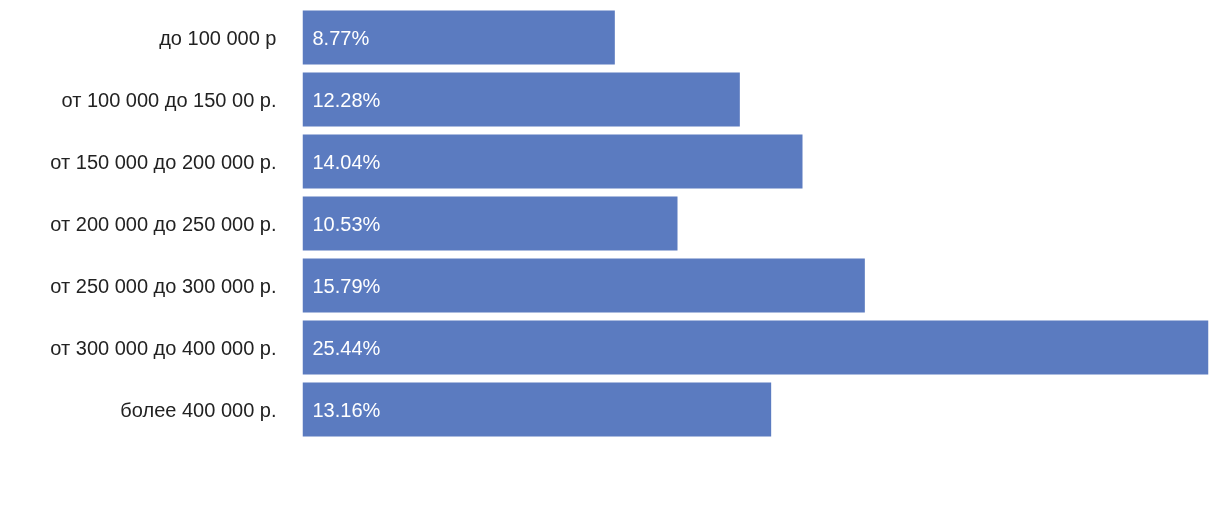 The height and width of the screenshot is (512, 1220). What do you see at coordinates (346, 285) in the screenshot?
I see `data-label: 15.79%` at bounding box center [346, 285].